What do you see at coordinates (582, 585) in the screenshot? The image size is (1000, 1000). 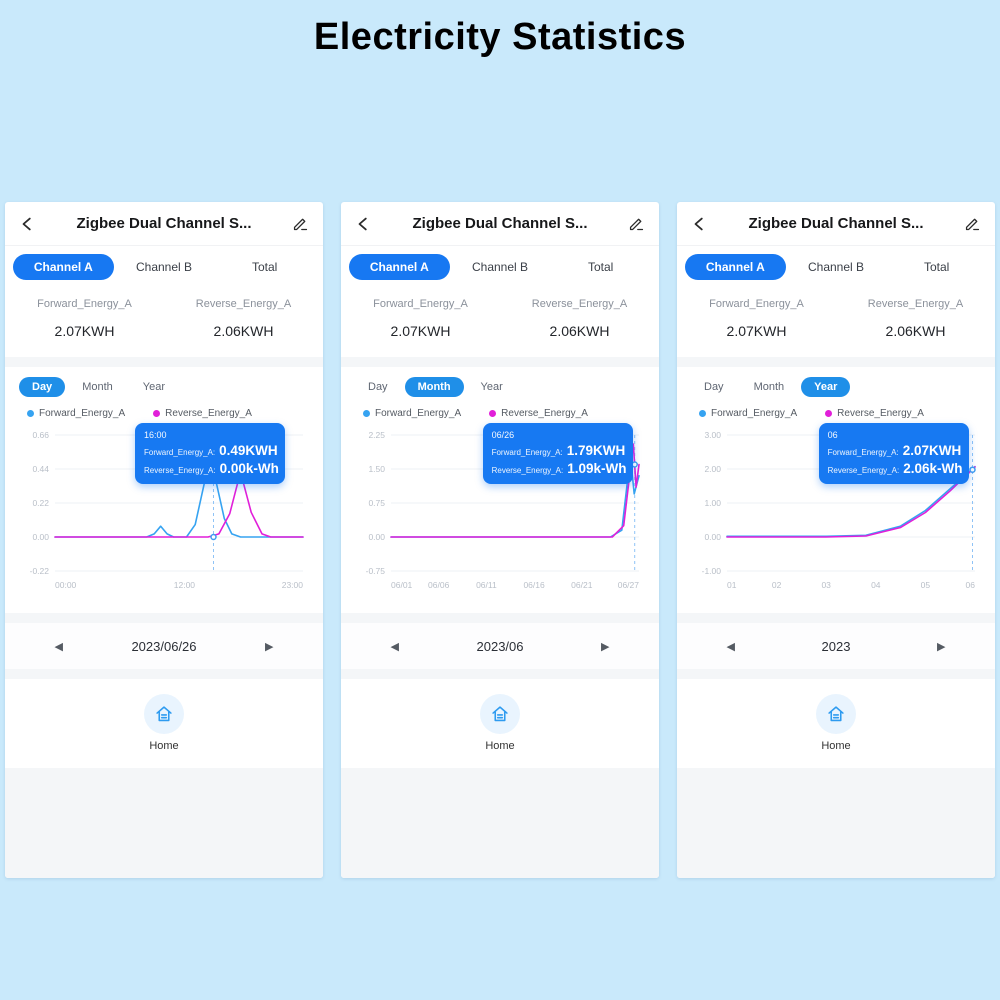 I see `svg-text: 06/21` at bounding box center [582, 585].